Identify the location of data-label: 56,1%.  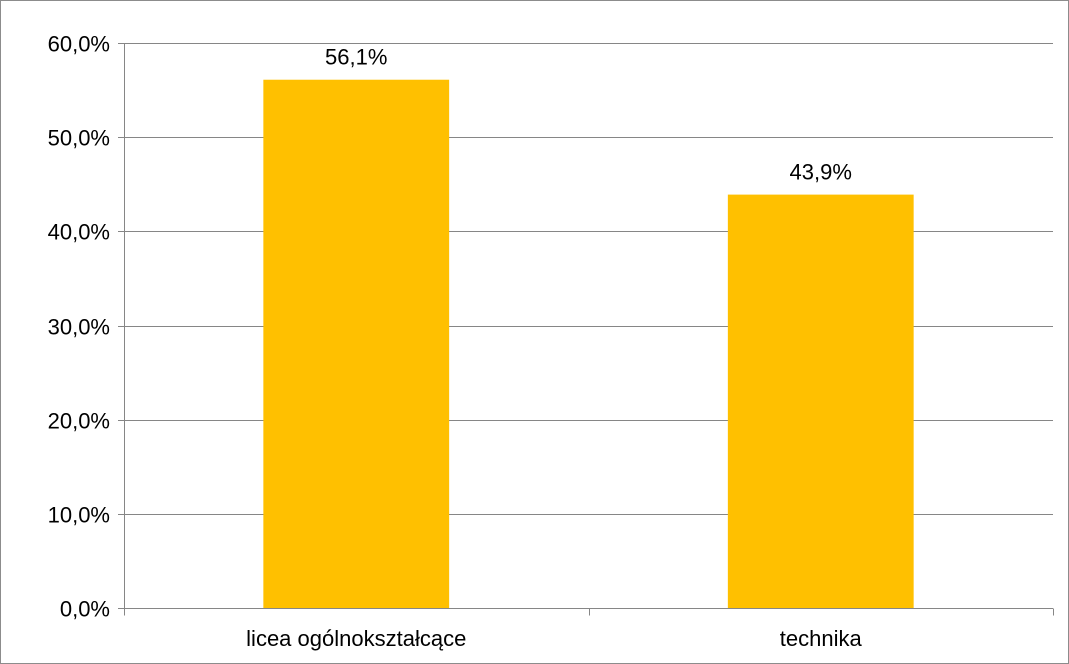
(356, 57).